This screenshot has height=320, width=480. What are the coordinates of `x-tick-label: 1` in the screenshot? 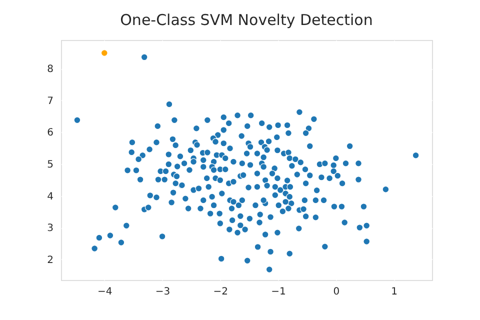 It's located at (394, 292).